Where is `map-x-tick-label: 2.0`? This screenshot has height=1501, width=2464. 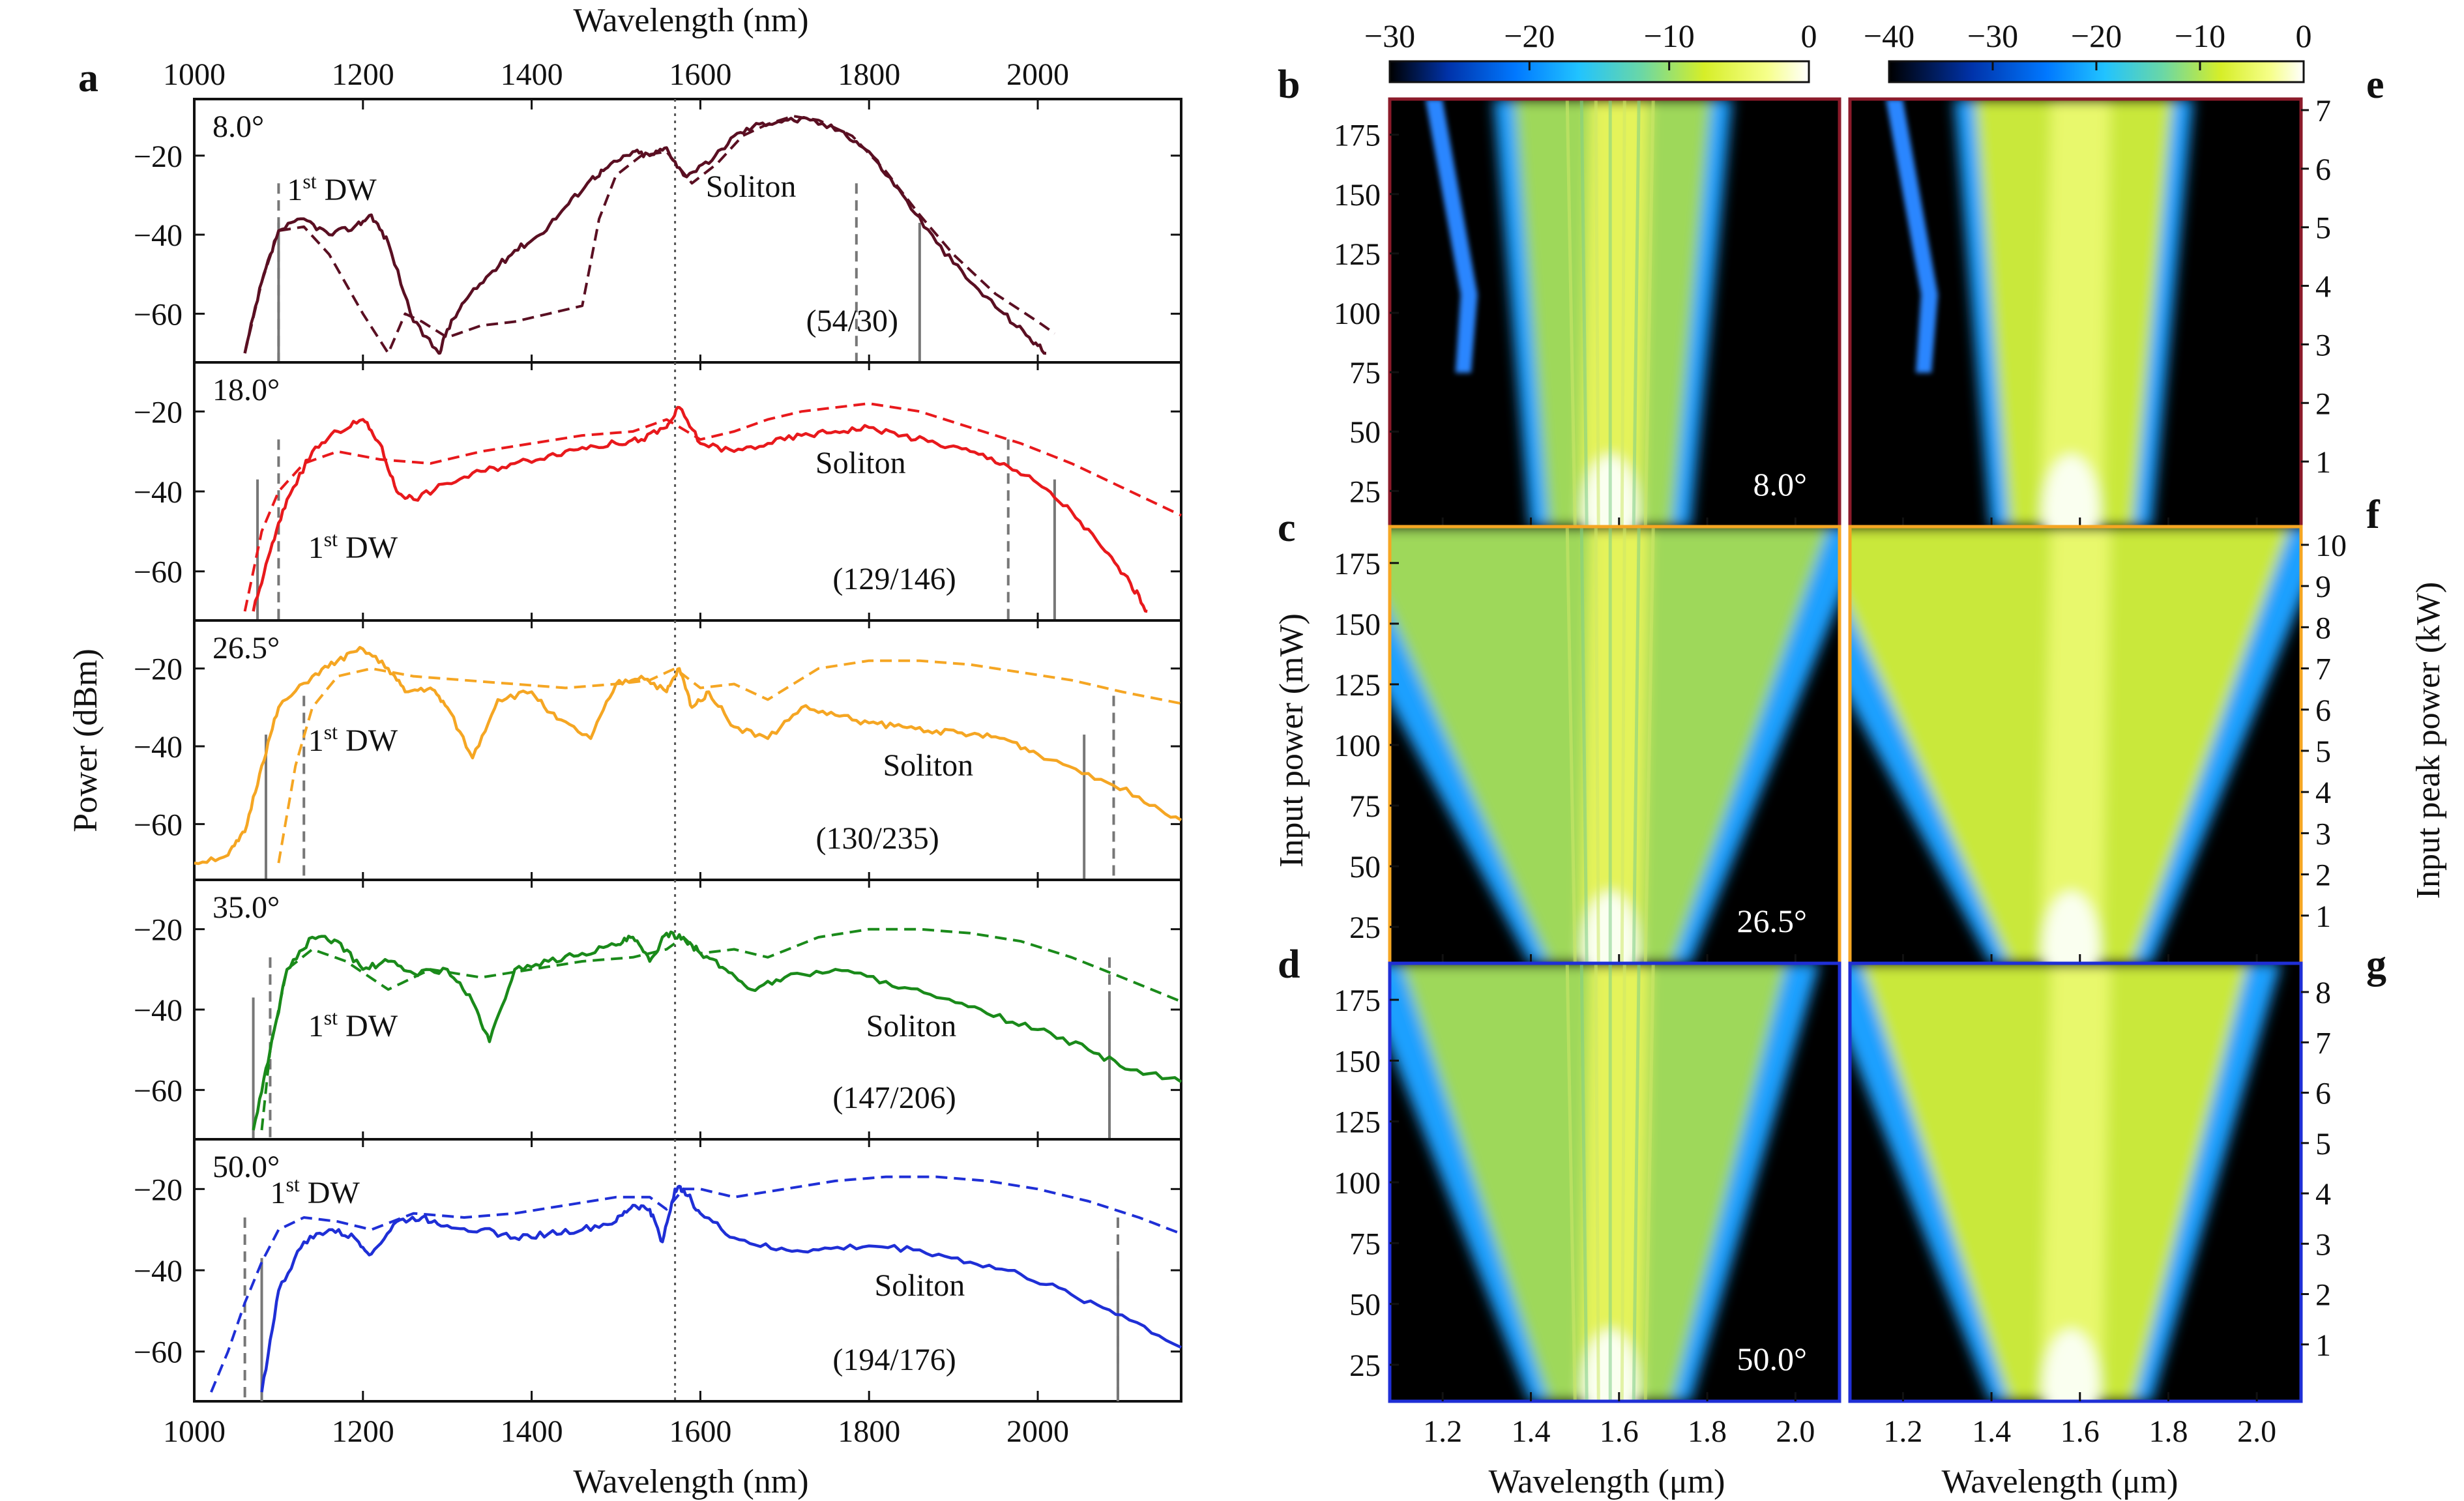 map-x-tick-label: 2.0 is located at coordinates (2257, 1431).